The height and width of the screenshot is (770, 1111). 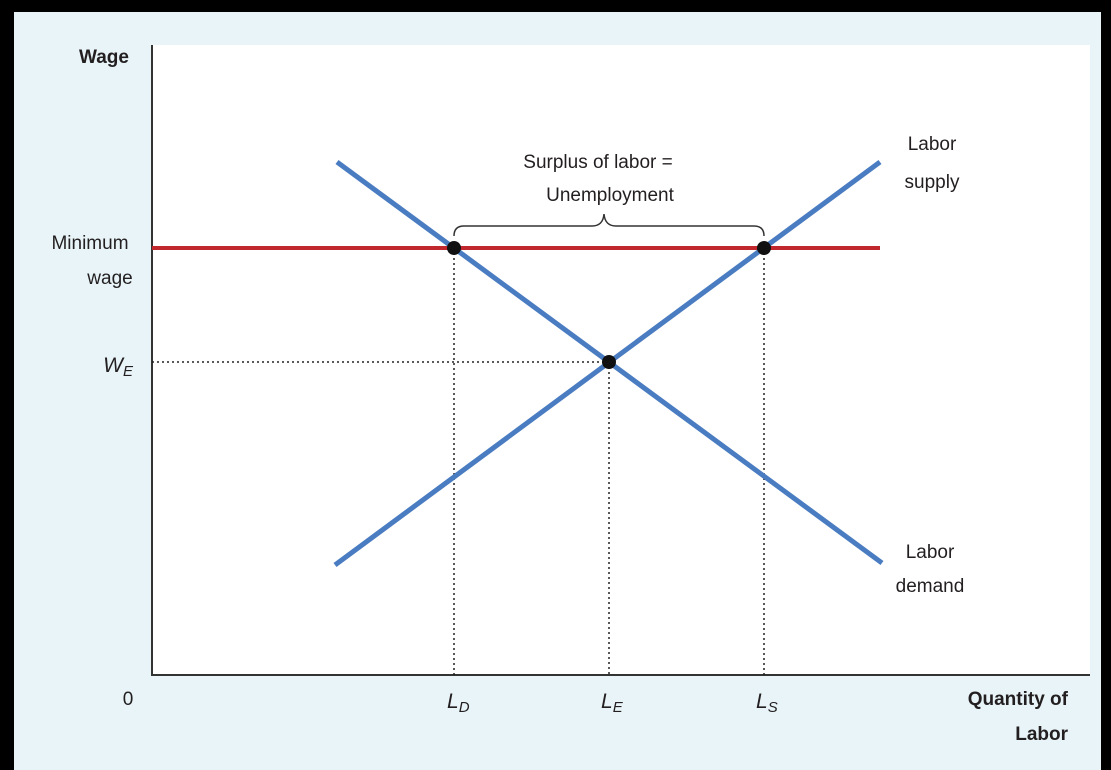 I want to click on x-axis-label: Quantity of, so click(x=1018, y=699).